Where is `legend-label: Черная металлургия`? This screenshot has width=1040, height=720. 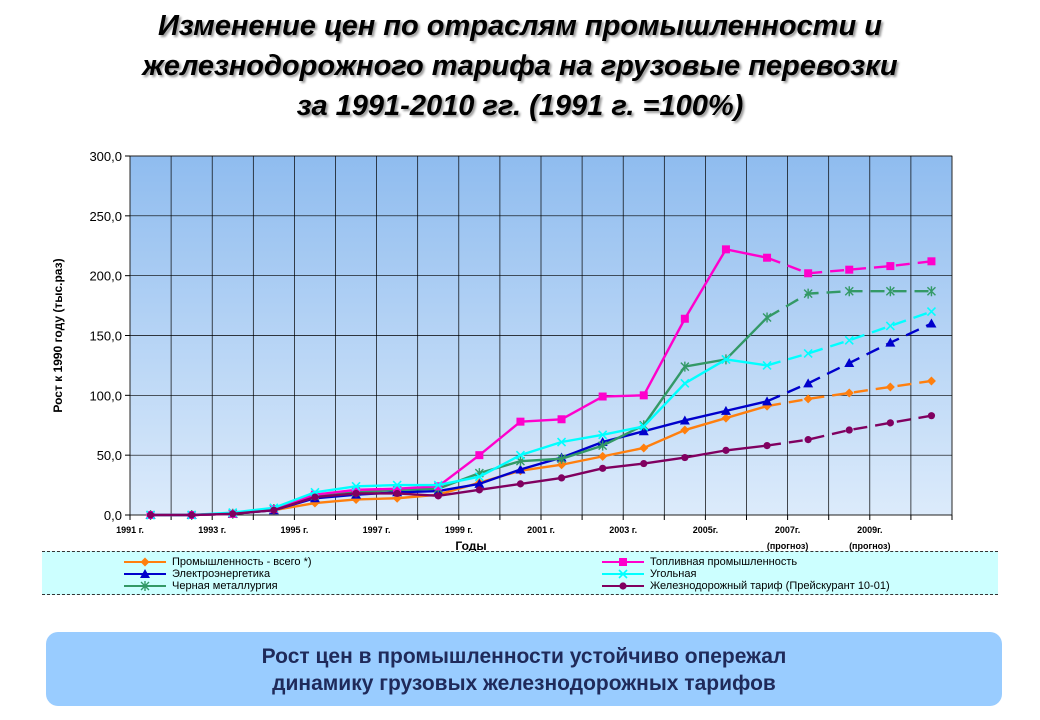 legend-label: Черная металлургия is located at coordinates (225, 586).